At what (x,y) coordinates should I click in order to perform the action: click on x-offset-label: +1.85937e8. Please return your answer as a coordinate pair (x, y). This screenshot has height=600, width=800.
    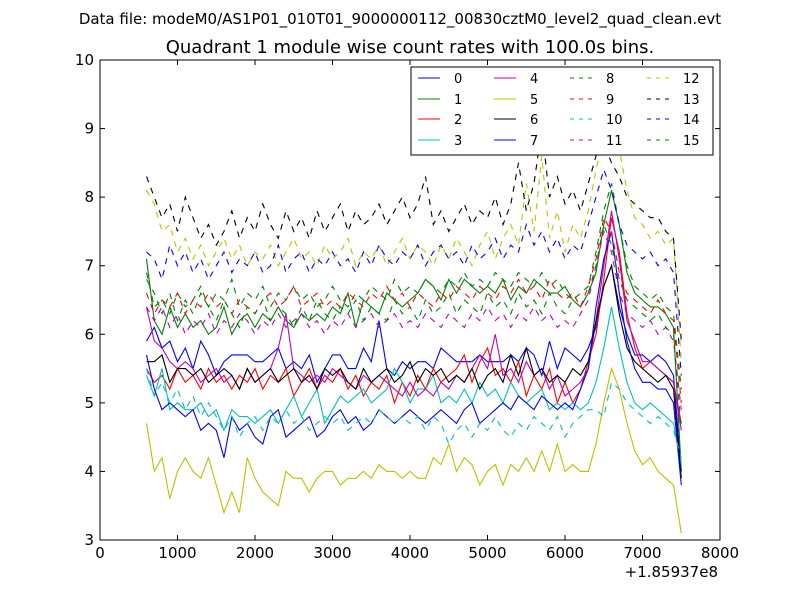
    Looking at the image, I should click on (671, 572).